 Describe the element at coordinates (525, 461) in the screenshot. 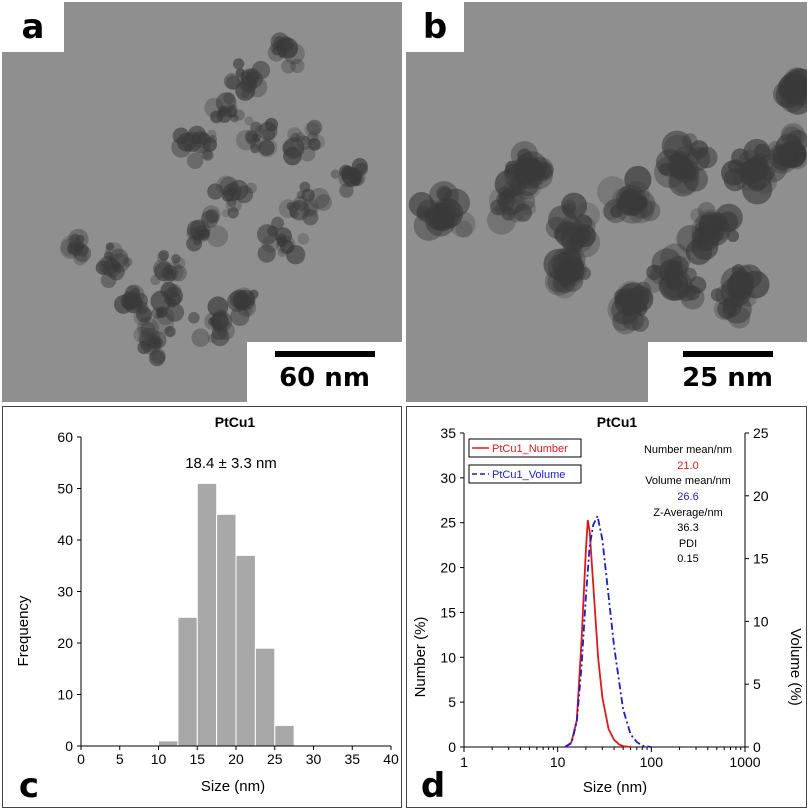

I see `legend: PtCu1_Number PtCu1_Volume` at that location.